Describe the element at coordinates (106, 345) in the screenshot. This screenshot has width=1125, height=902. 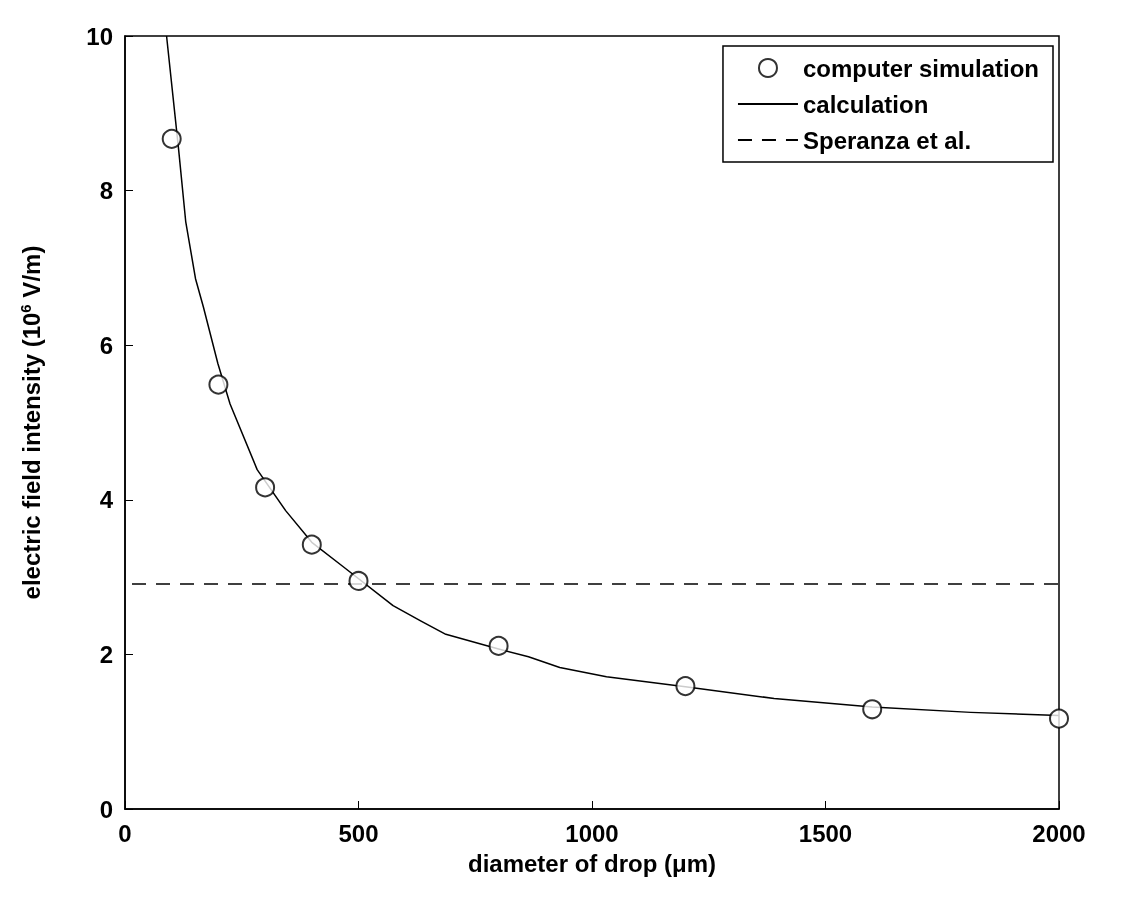
I see `y-tick-label: 6` at that location.